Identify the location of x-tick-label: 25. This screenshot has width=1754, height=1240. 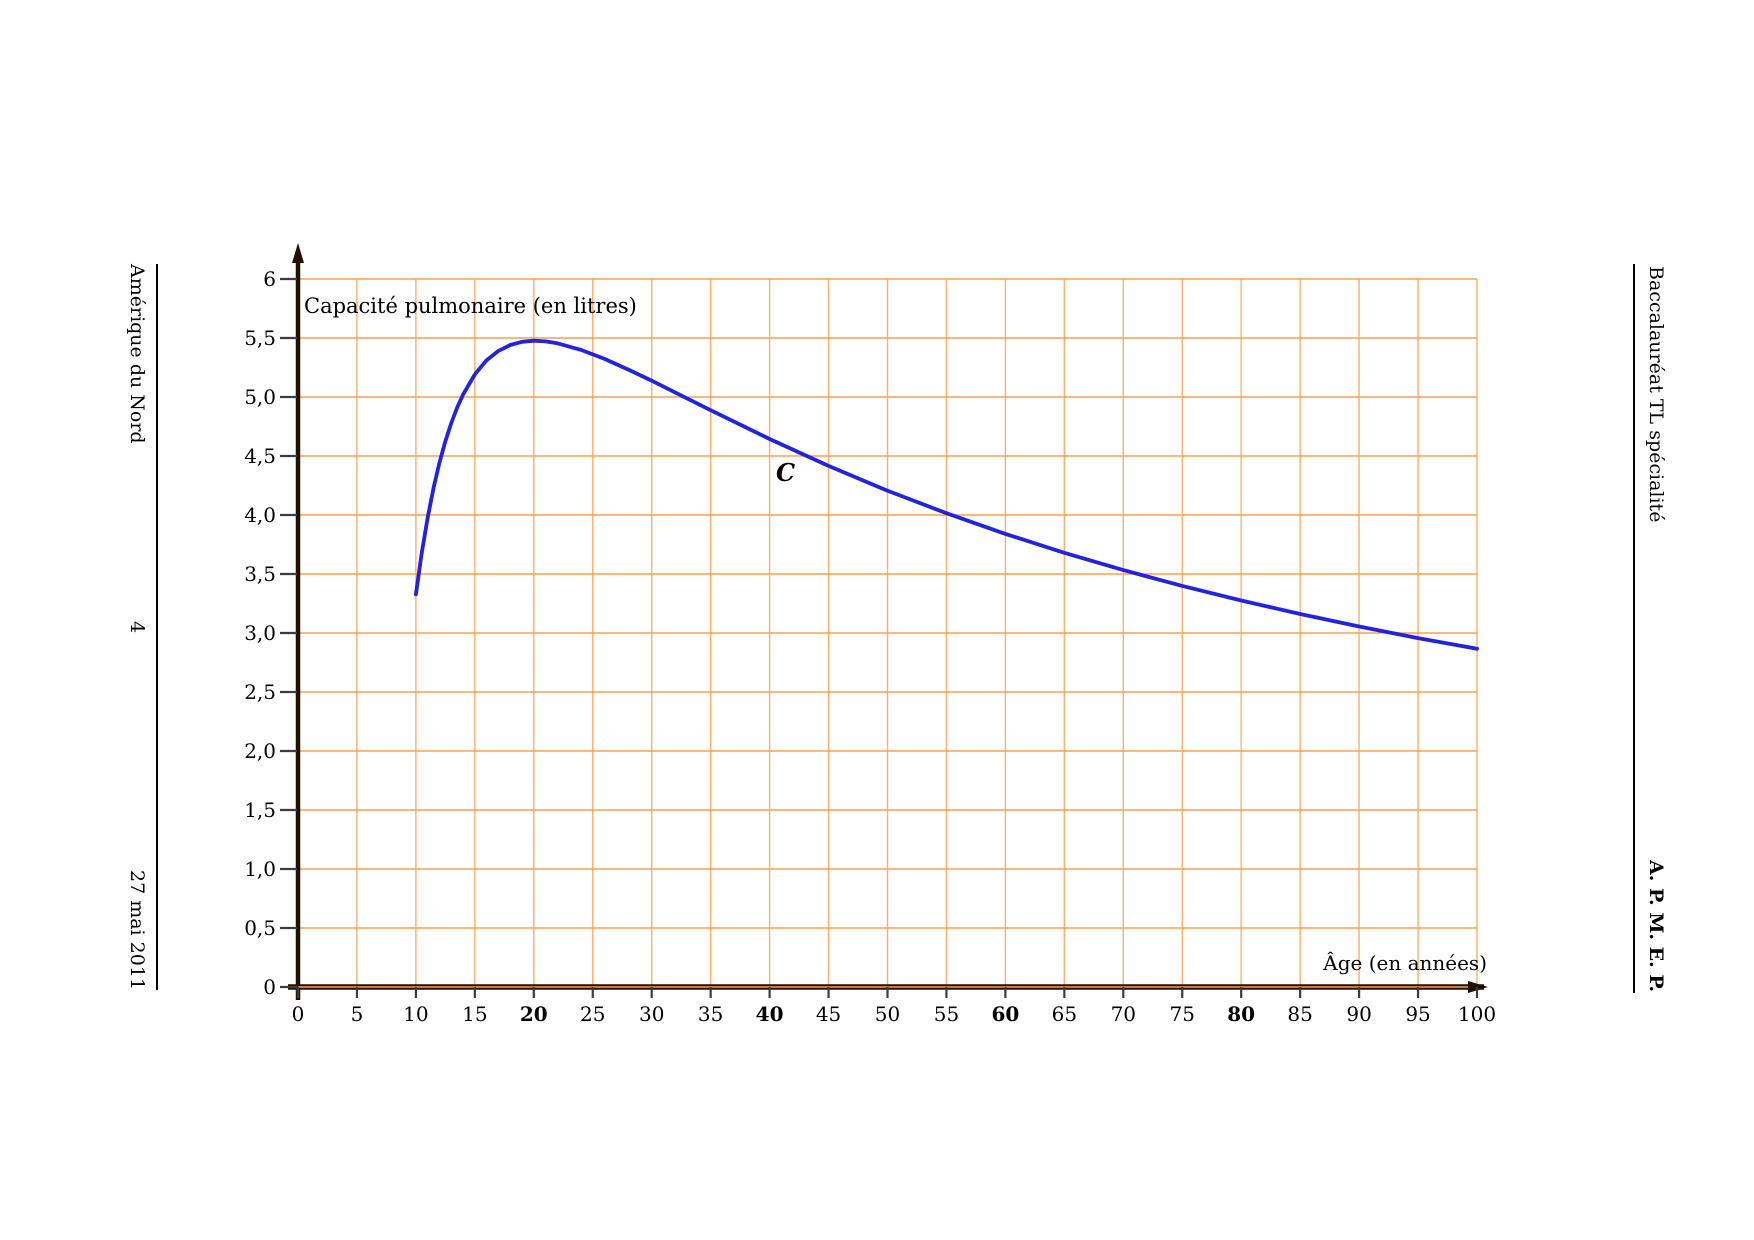
(592, 1014).